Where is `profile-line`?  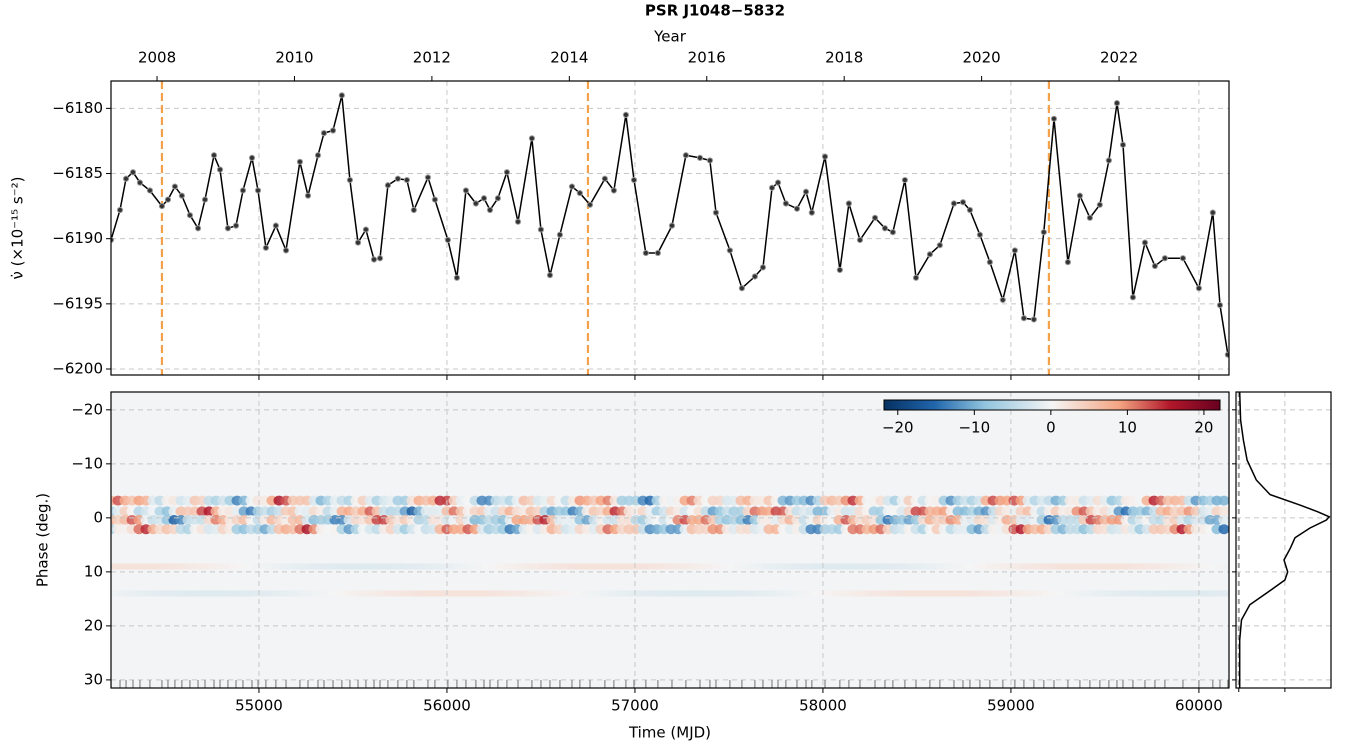
profile-line is located at coordinates (1284, 540).